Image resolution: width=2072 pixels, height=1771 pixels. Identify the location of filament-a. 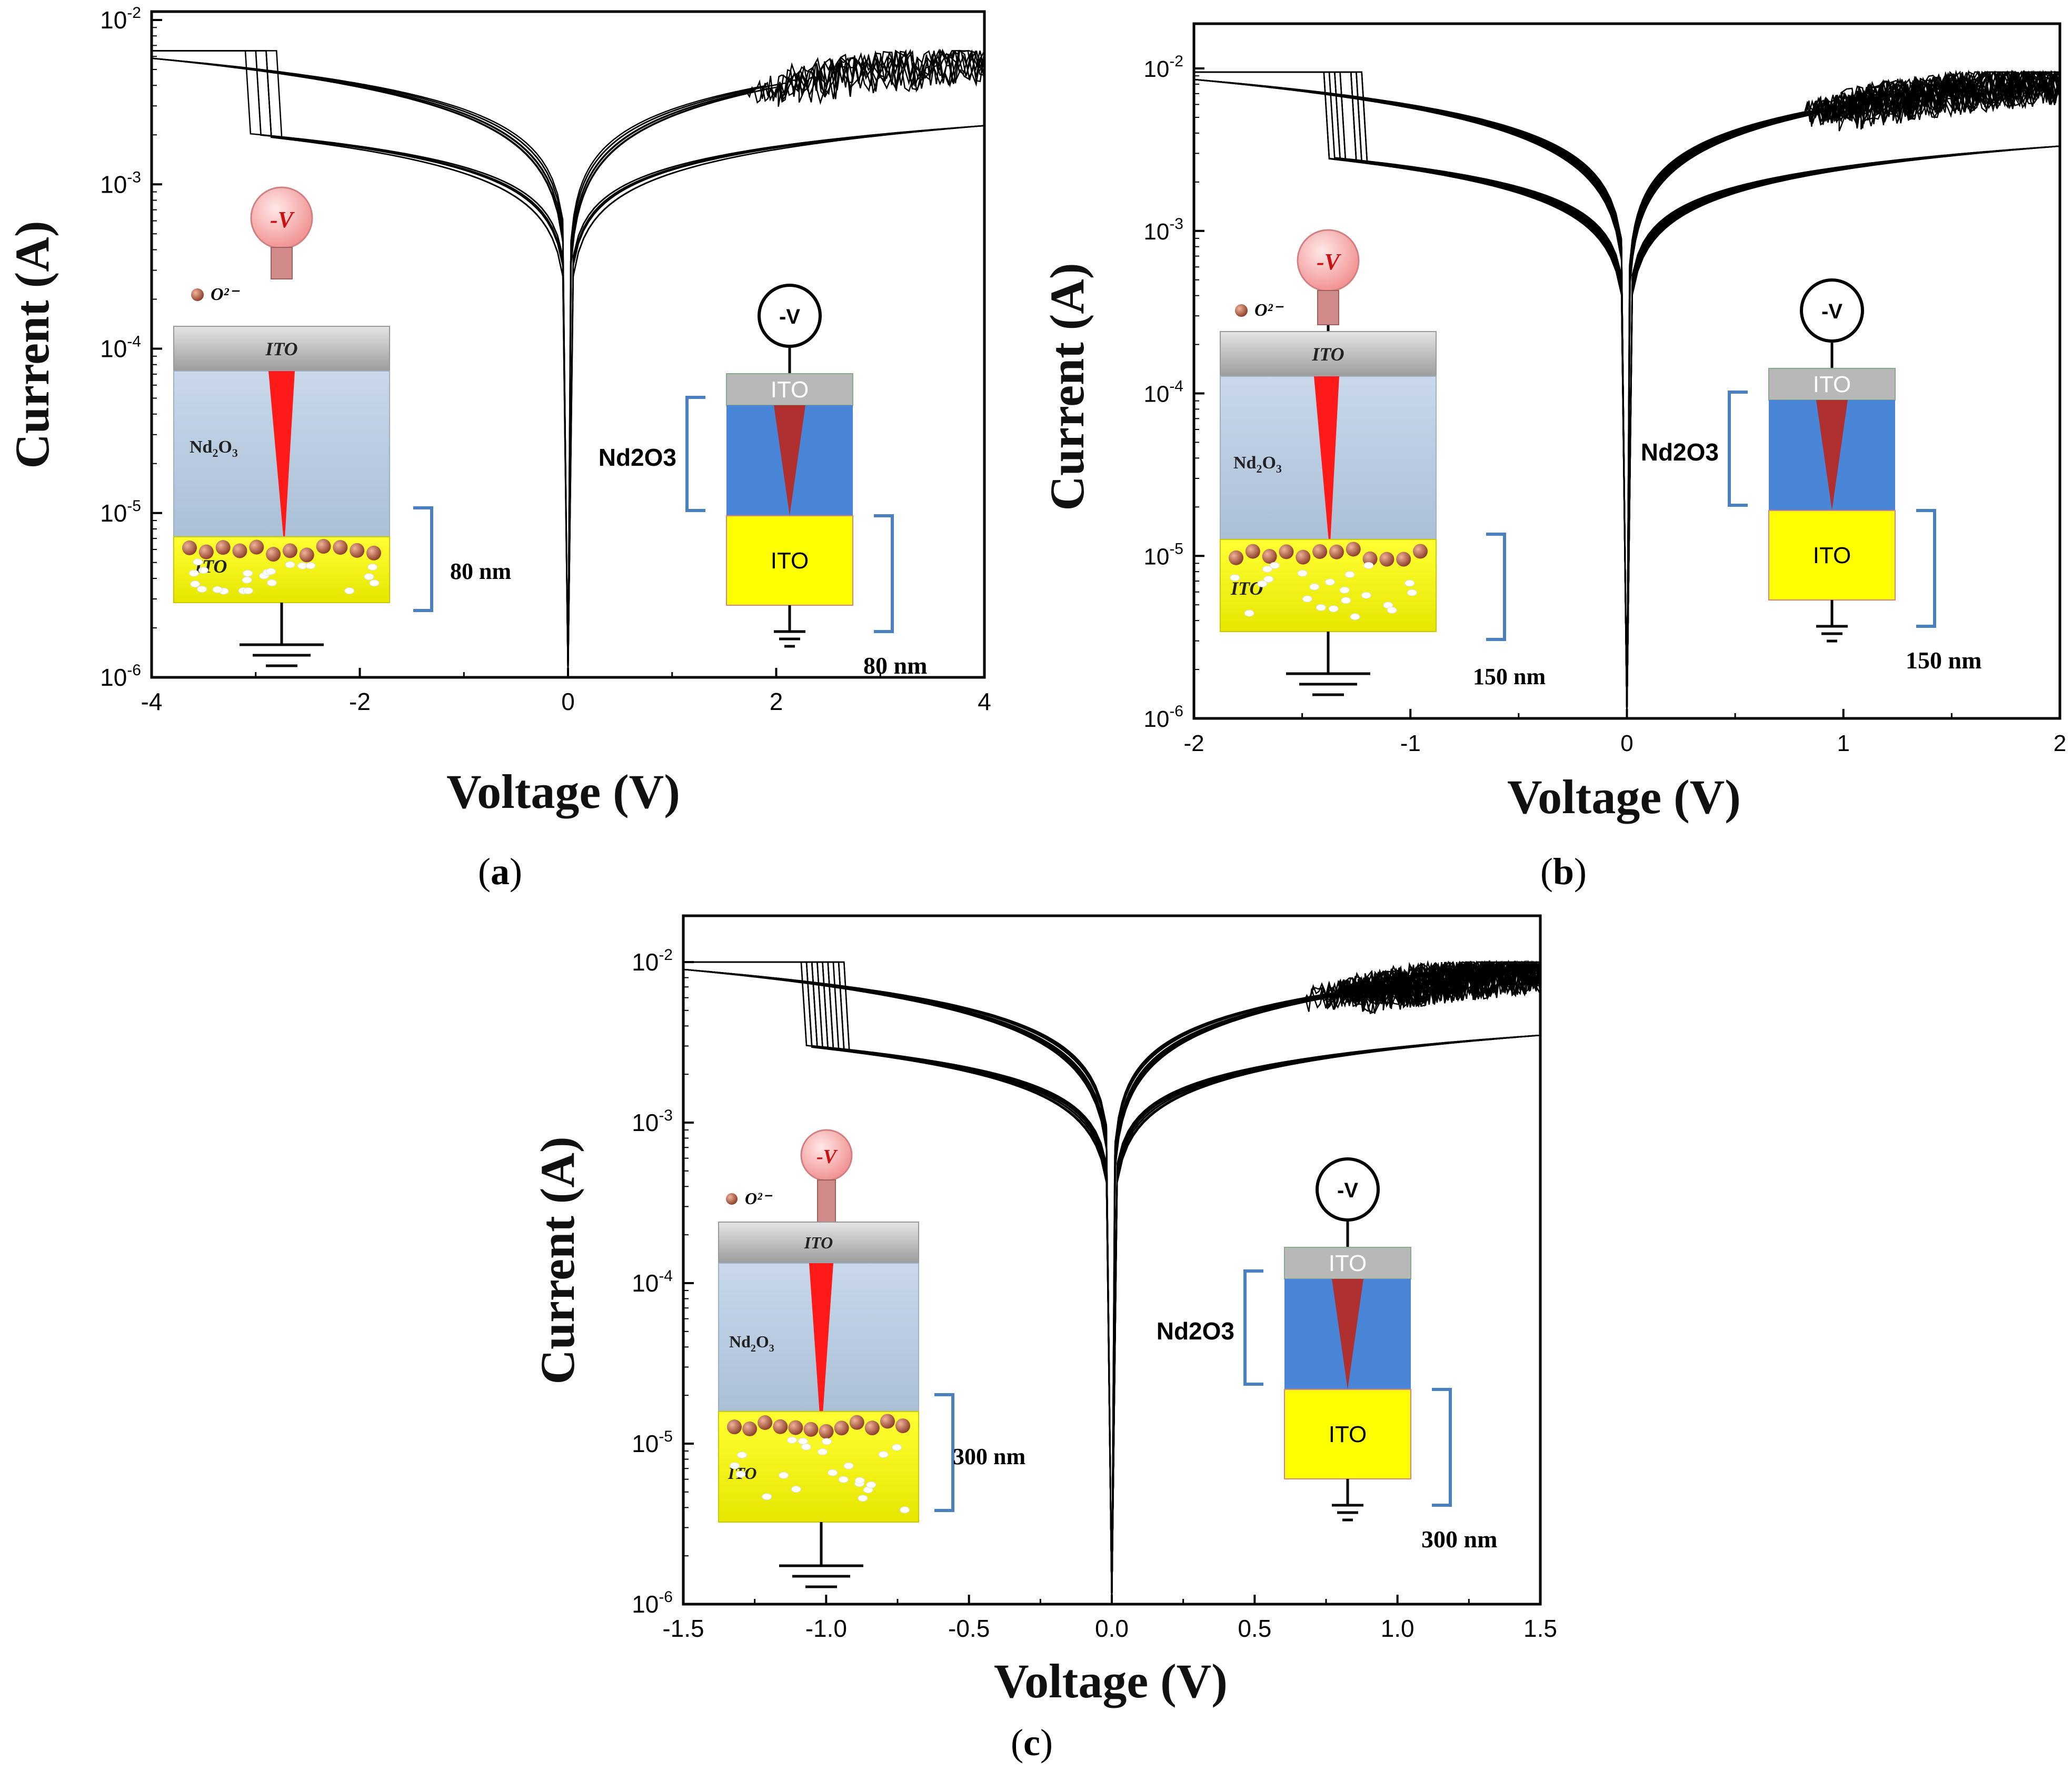
(281, 459).